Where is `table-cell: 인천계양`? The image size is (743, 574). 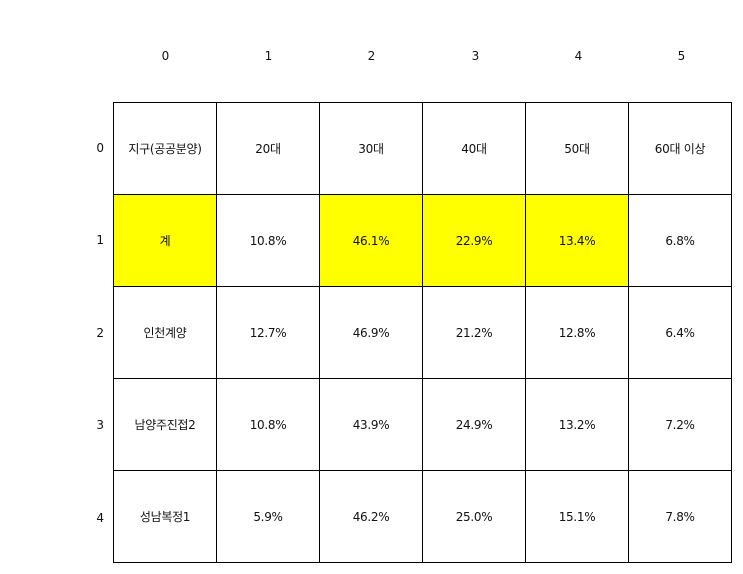
table-cell: 인천계양 is located at coordinates (165, 332).